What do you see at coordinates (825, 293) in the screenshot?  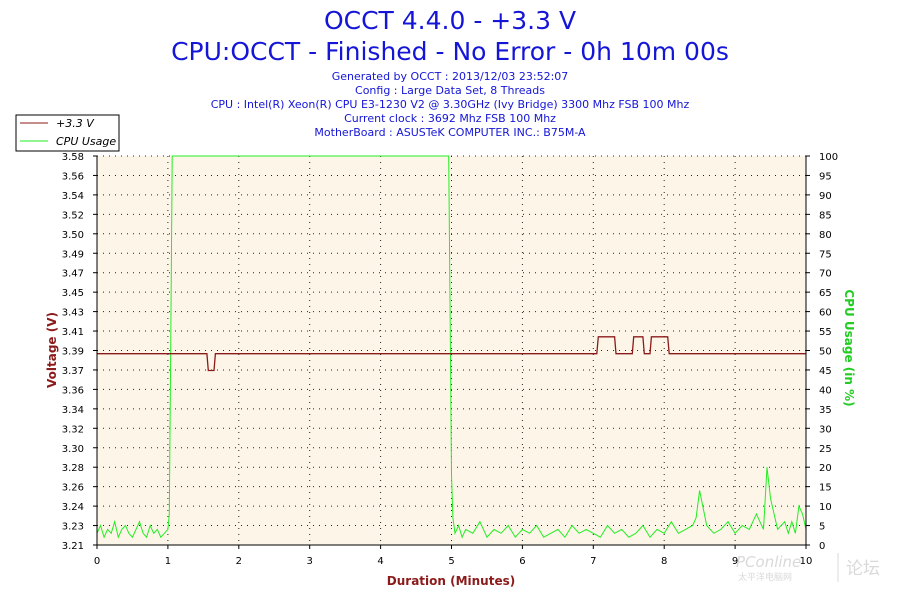 I see `y-right-tick-label: 65` at bounding box center [825, 293].